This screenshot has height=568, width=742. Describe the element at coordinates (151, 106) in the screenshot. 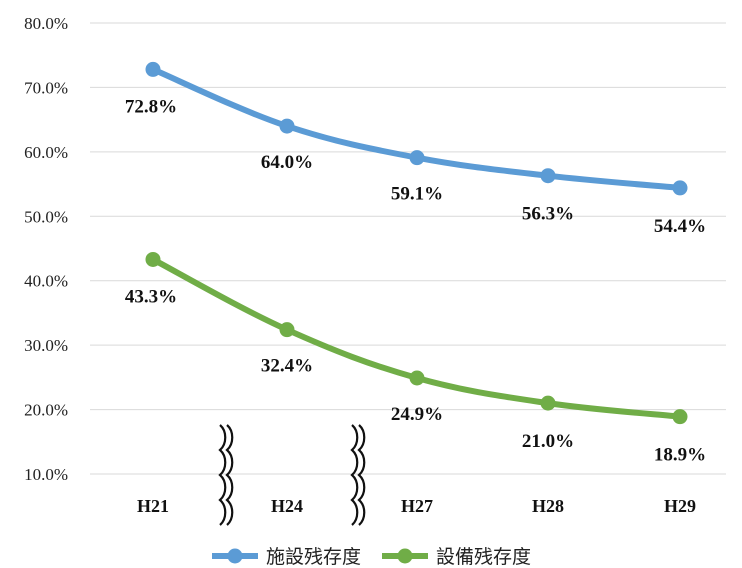

I see `data-label: 72.8%` at that location.